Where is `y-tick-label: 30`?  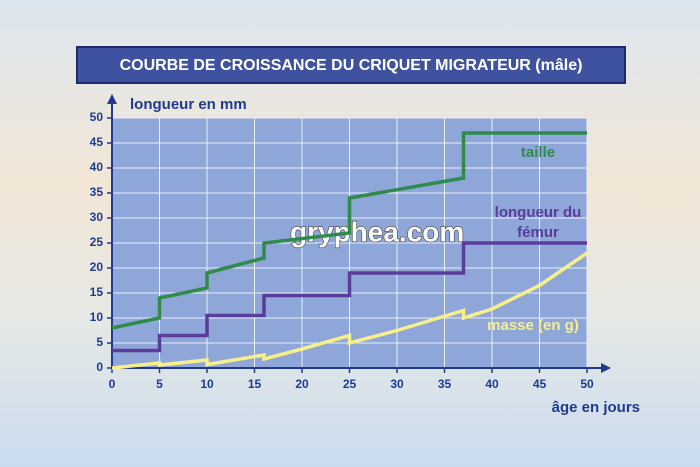
y-tick-label: 30 is located at coordinates (97, 217).